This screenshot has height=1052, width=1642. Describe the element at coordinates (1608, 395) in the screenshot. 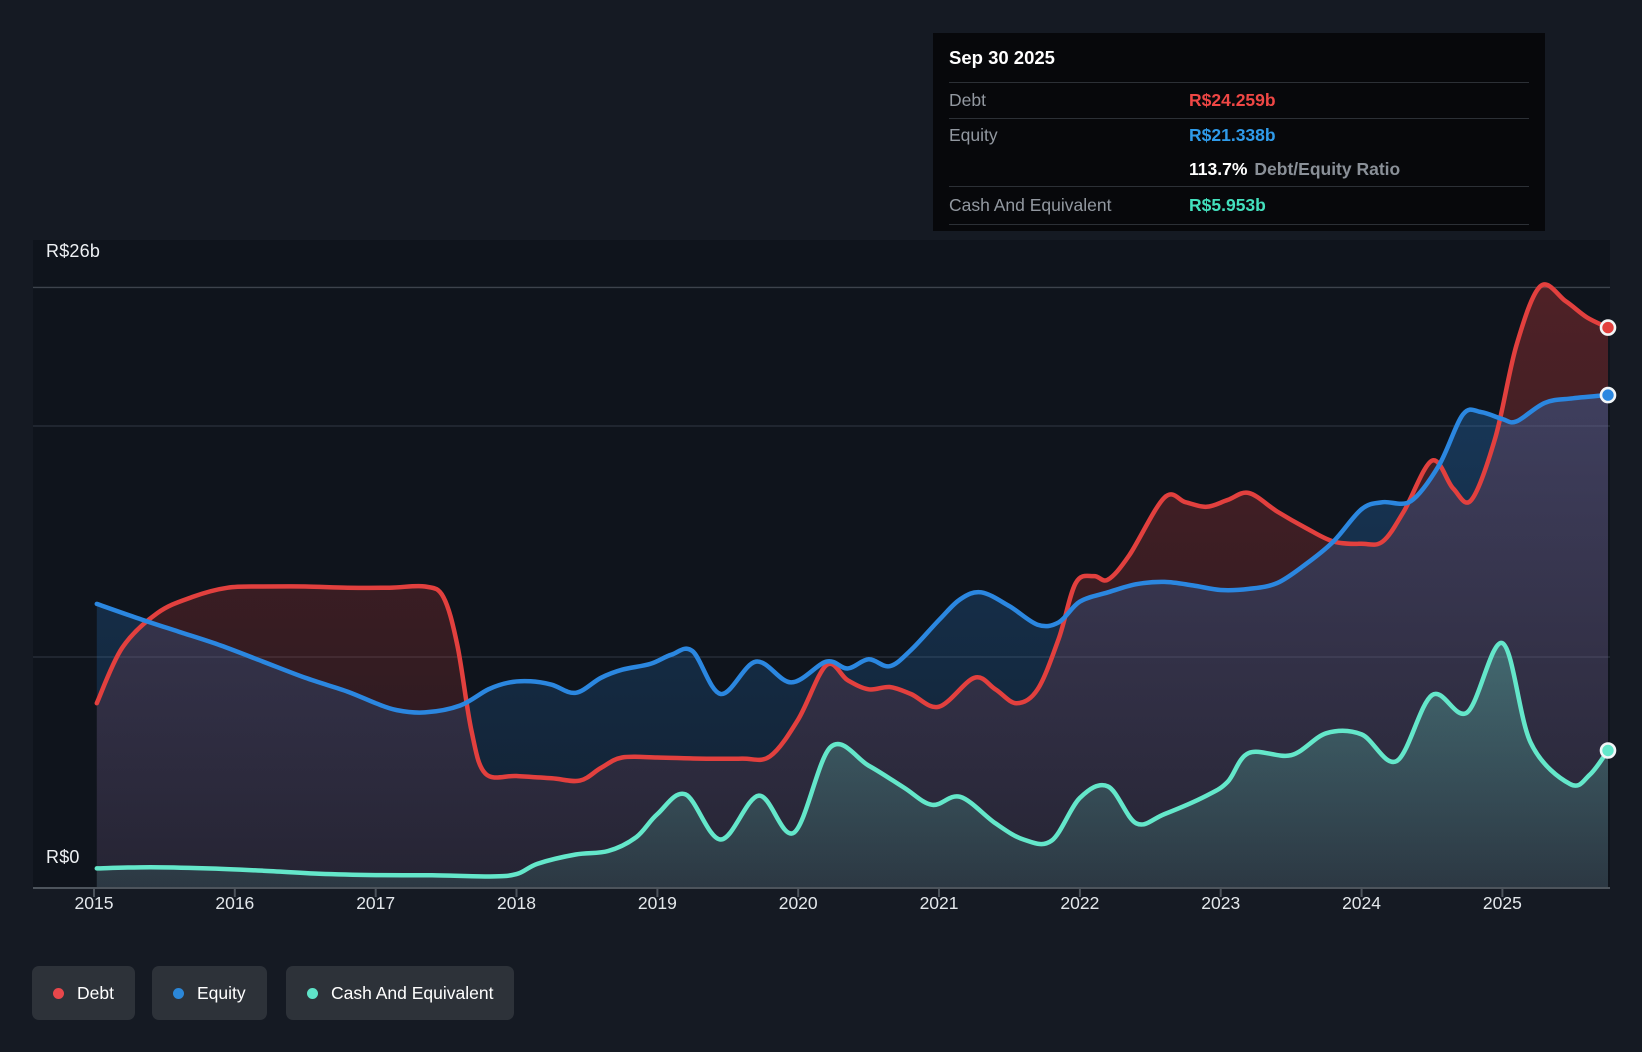

I see `endpoint-marker-equity` at that location.